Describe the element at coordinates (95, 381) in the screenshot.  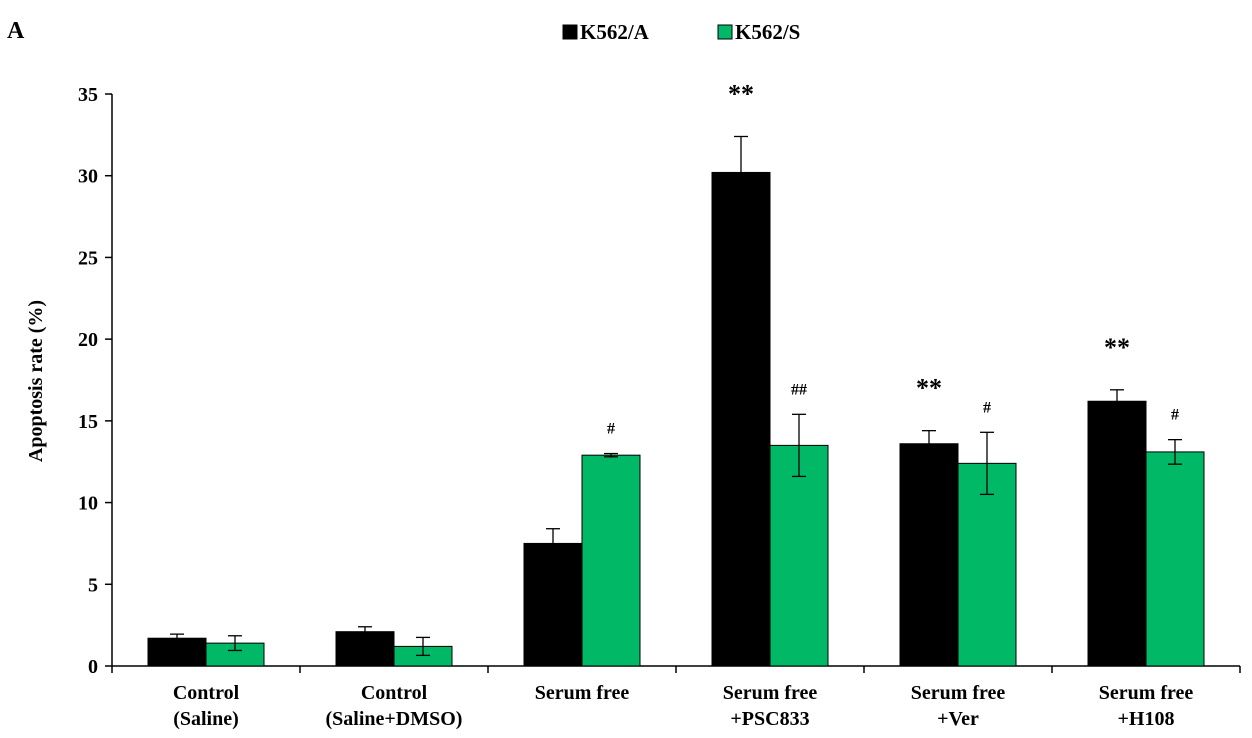
I see `y-axis: 0 5 10 15 20 25 30 35` at that location.